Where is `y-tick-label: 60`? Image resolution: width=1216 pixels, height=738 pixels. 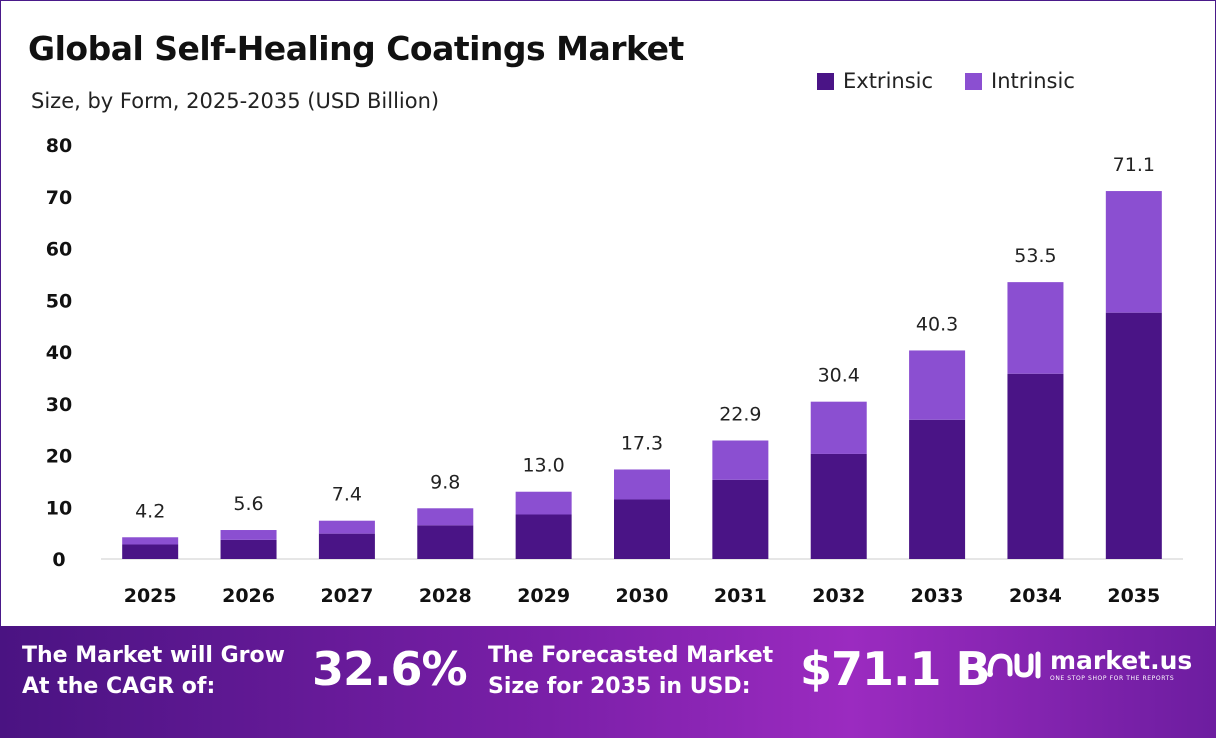
y-tick-label: 60 is located at coordinates (59, 250).